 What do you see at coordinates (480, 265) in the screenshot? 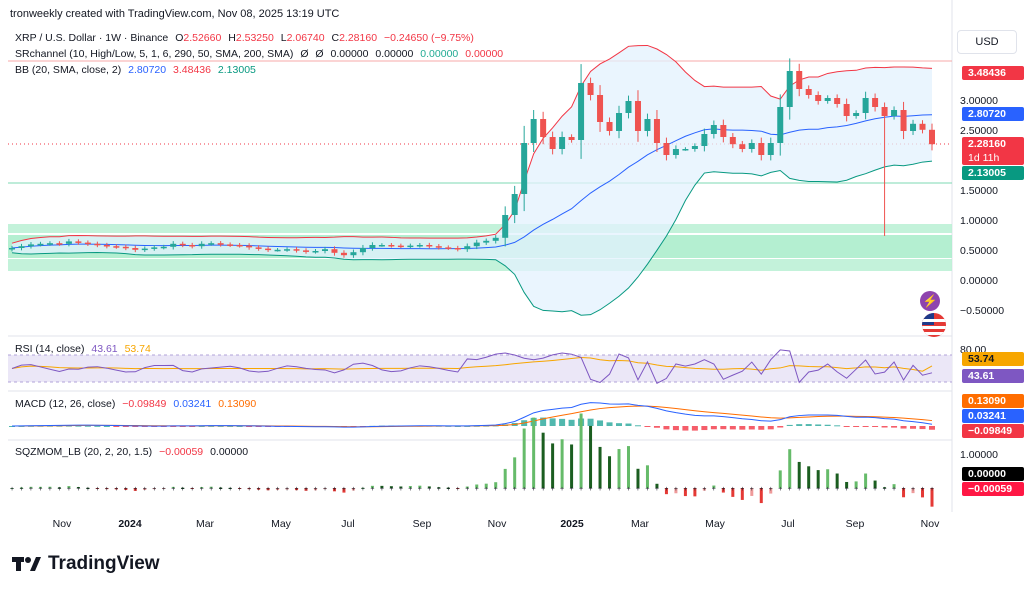
I see `sr-zone-low` at bounding box center [480, 265].